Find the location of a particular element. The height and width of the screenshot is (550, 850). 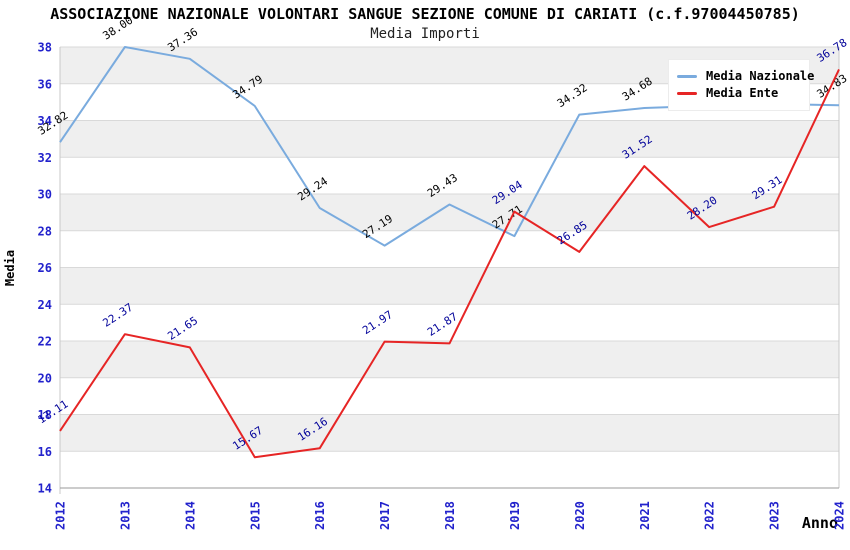

x-tick-label: 2023 is located at coordinates (775, 515).